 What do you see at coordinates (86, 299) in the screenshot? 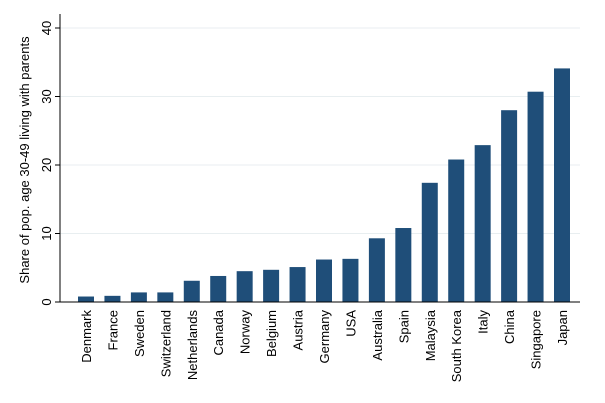
I see `bar-denmark` at bounding box center [86, 299].